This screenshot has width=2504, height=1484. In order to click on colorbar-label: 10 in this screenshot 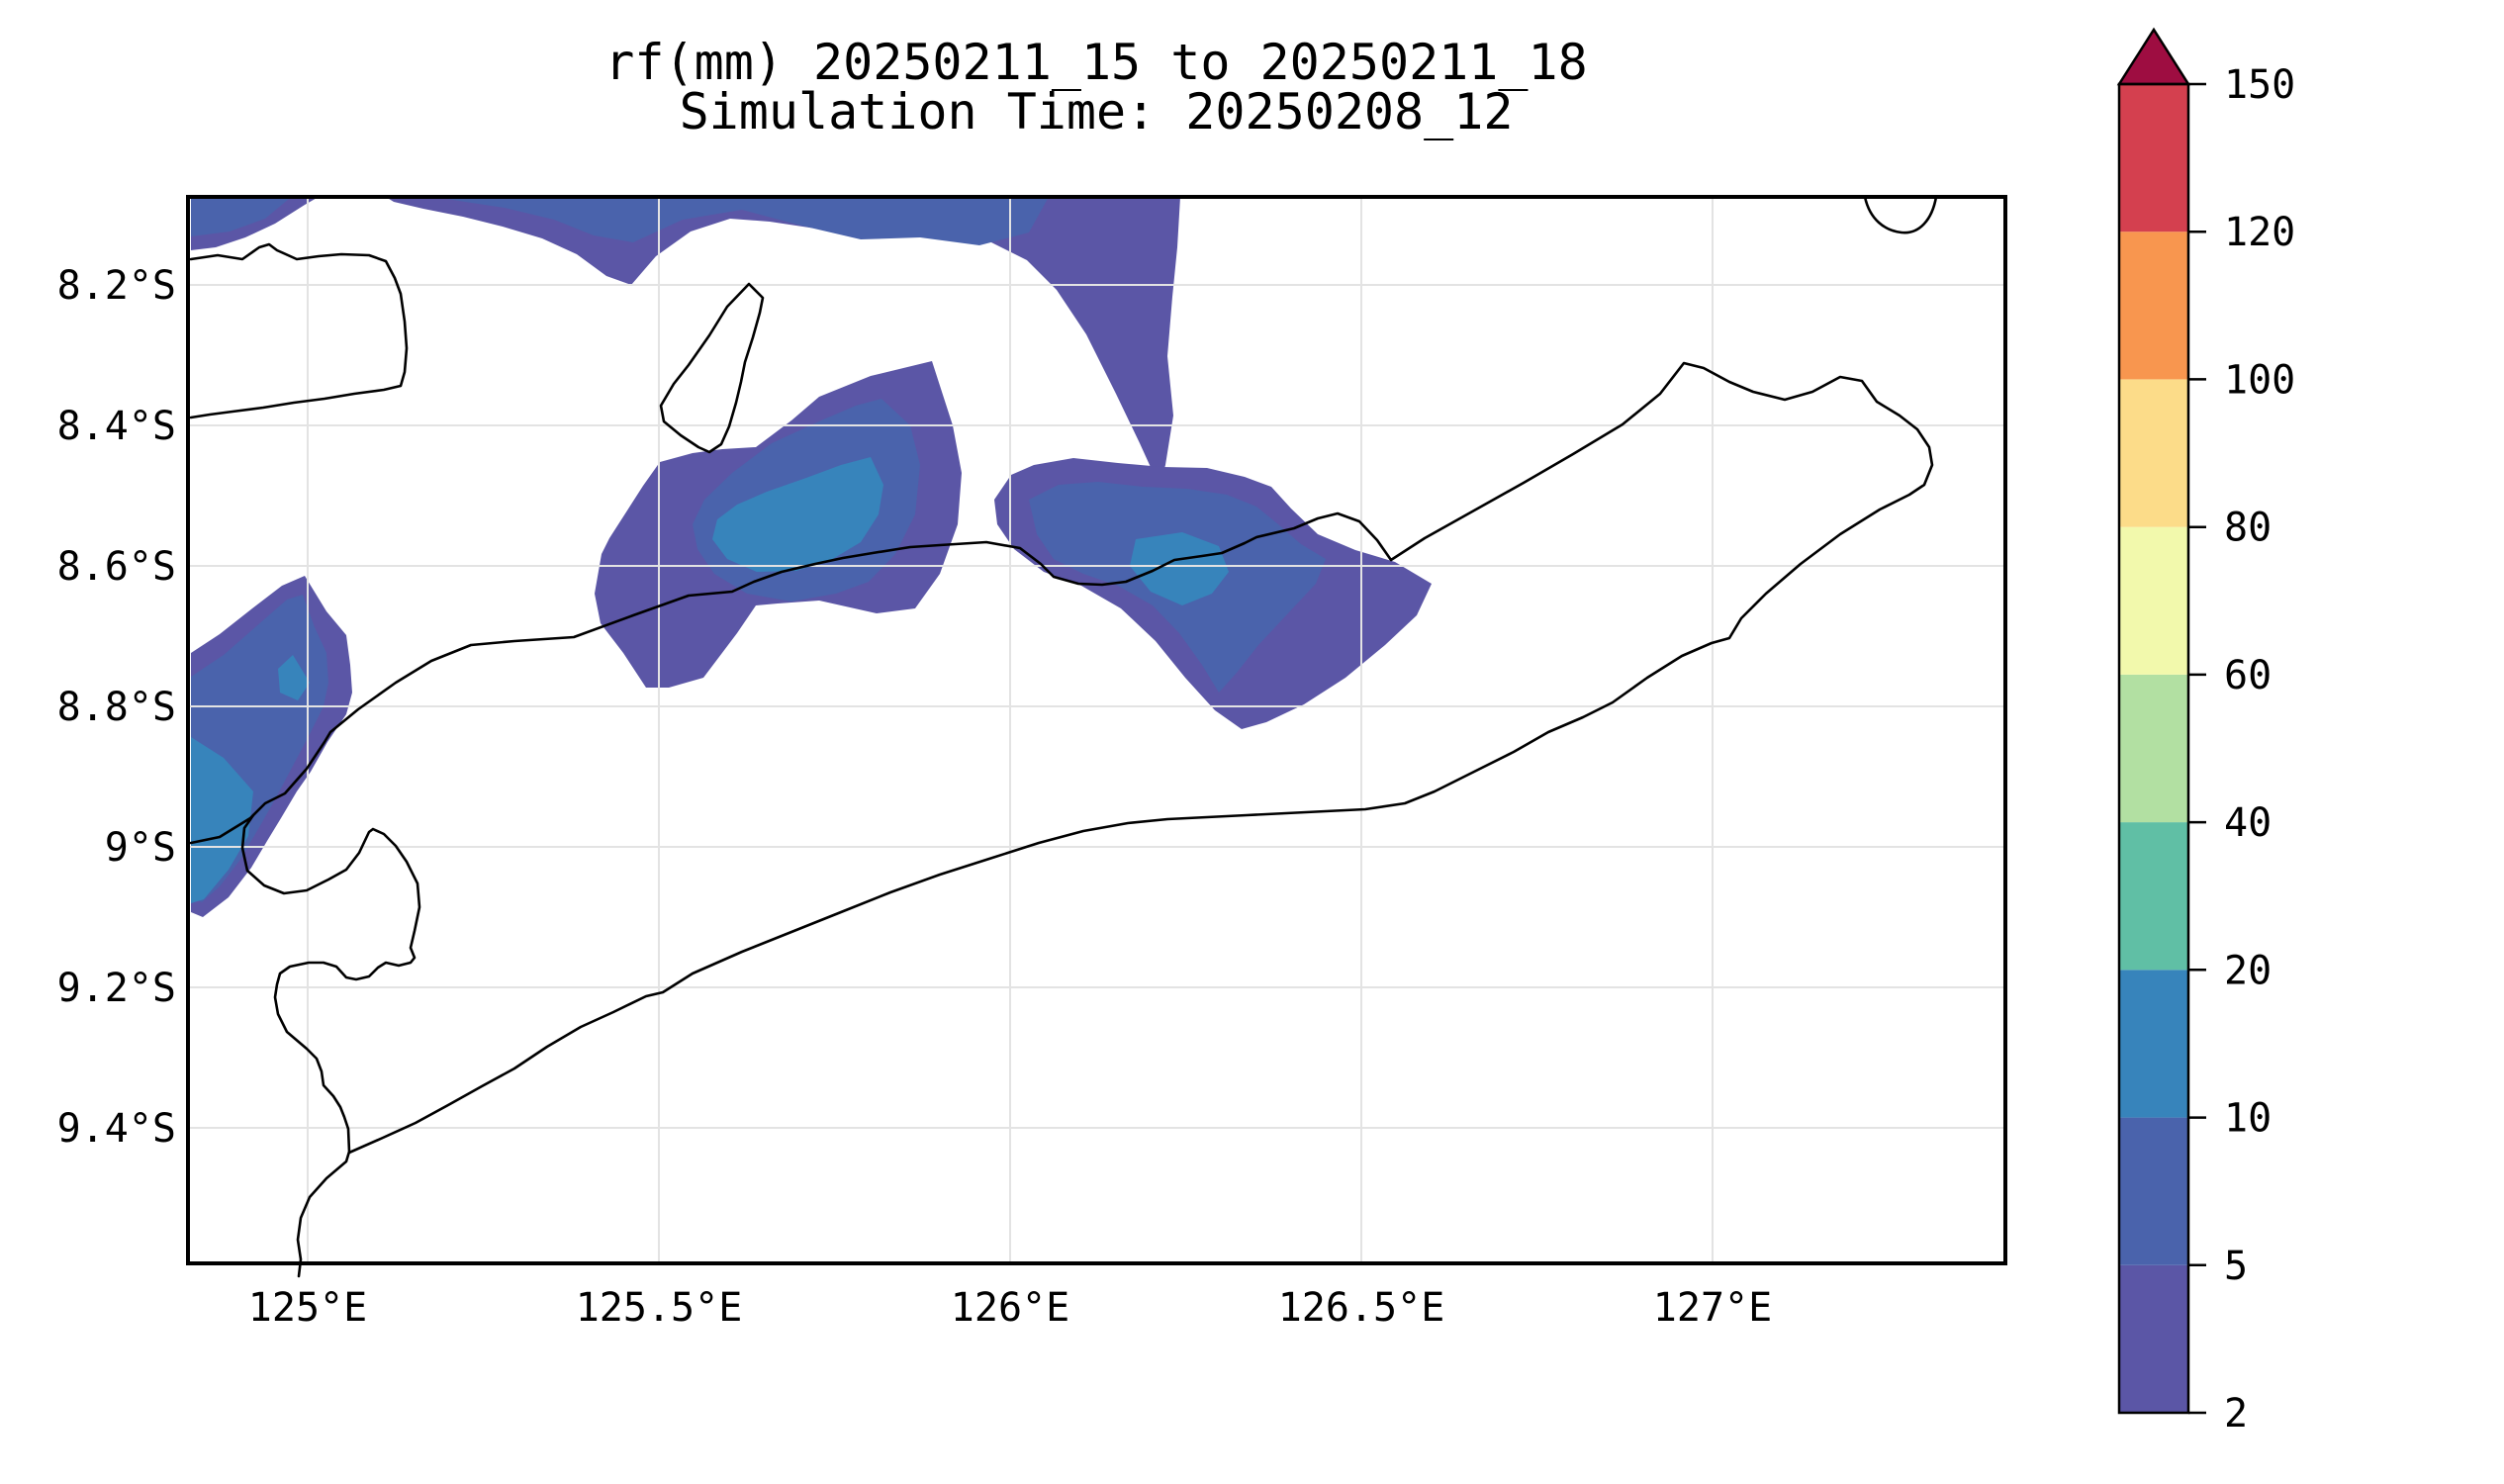, I will do `click(2248, 1119)`.